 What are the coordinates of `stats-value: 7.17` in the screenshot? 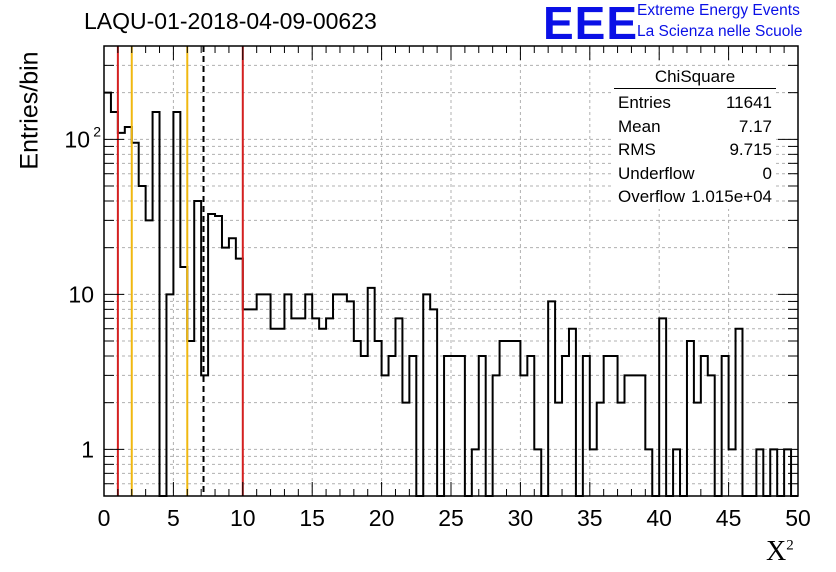 It's located at (755, 126).